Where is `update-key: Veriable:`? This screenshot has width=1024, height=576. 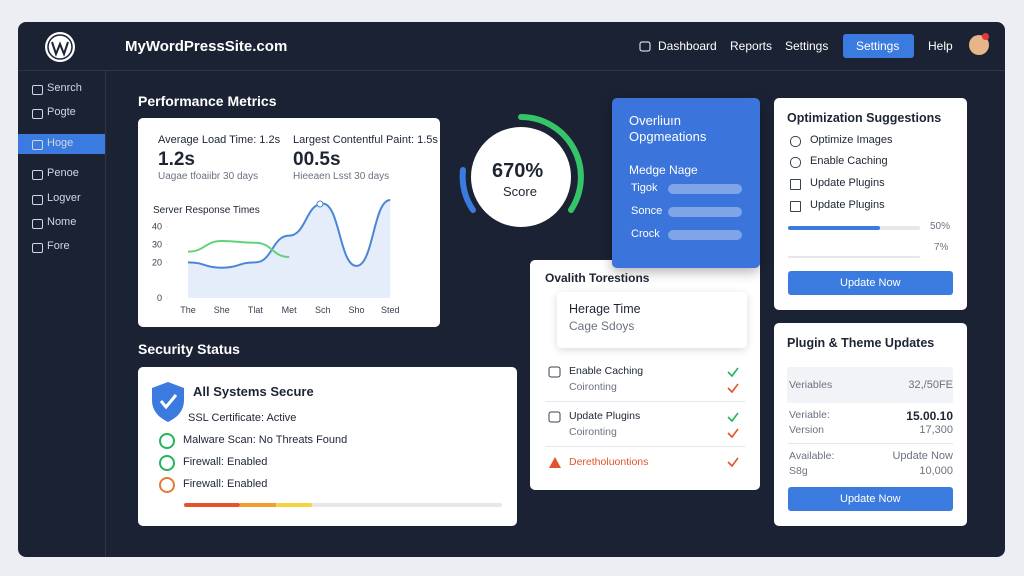 update-key: Veriable: is located at coordinates (809, 415).